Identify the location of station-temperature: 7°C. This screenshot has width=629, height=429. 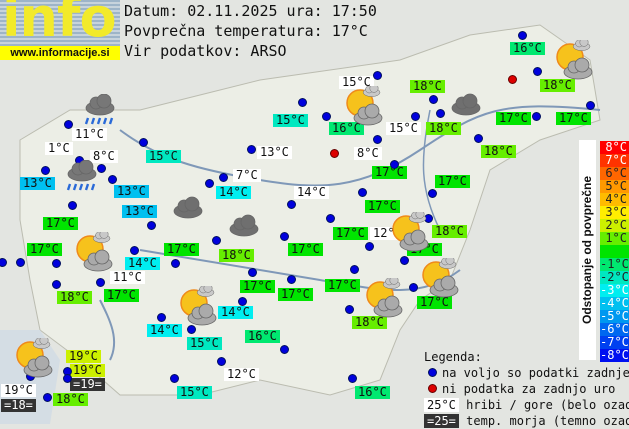
(247, 175).